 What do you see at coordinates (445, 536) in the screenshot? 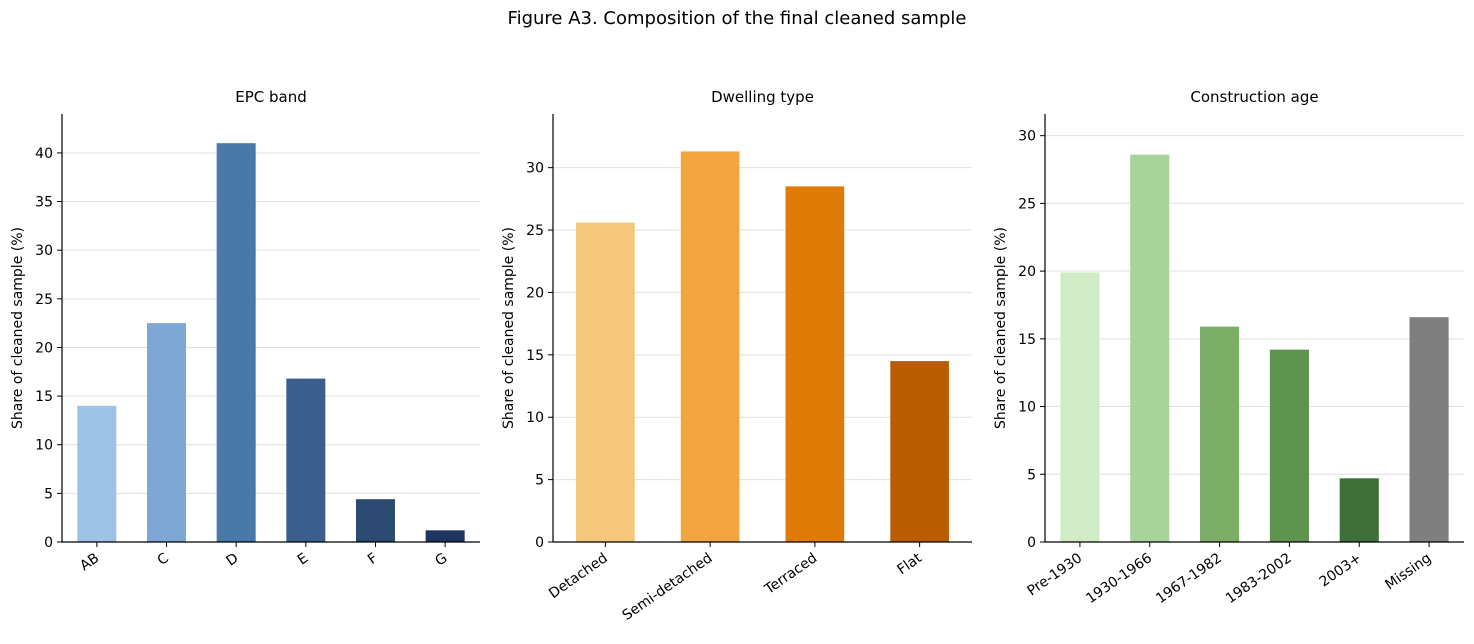
I see `bar-g` at bounding box center [445, 536].